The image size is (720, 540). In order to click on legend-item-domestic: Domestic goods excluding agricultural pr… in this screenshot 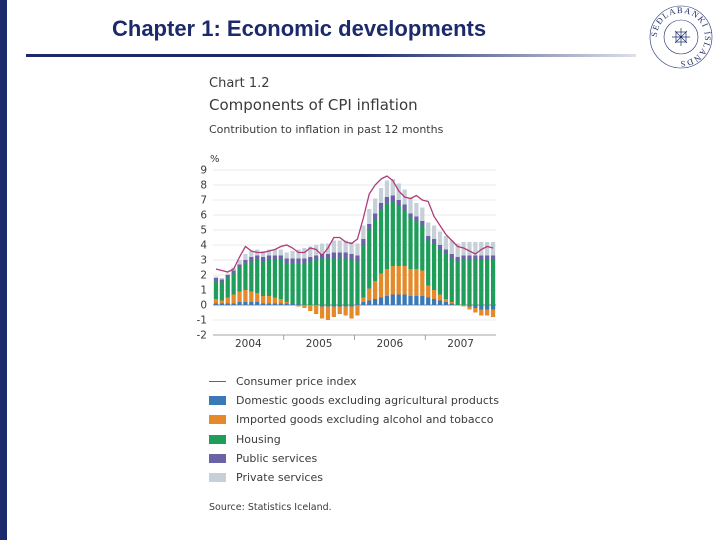, I will do `click(354, 400)`.